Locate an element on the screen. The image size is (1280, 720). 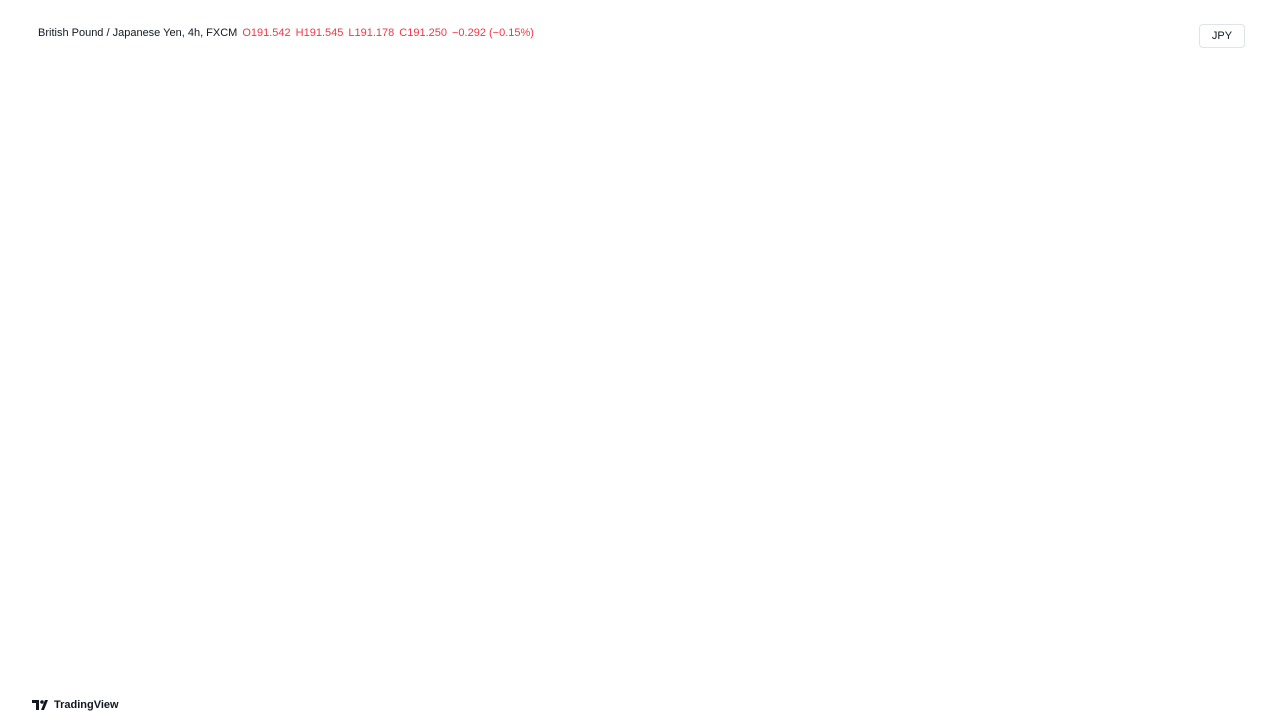
currency-button: JPY is located at coordinates (1222, 36).